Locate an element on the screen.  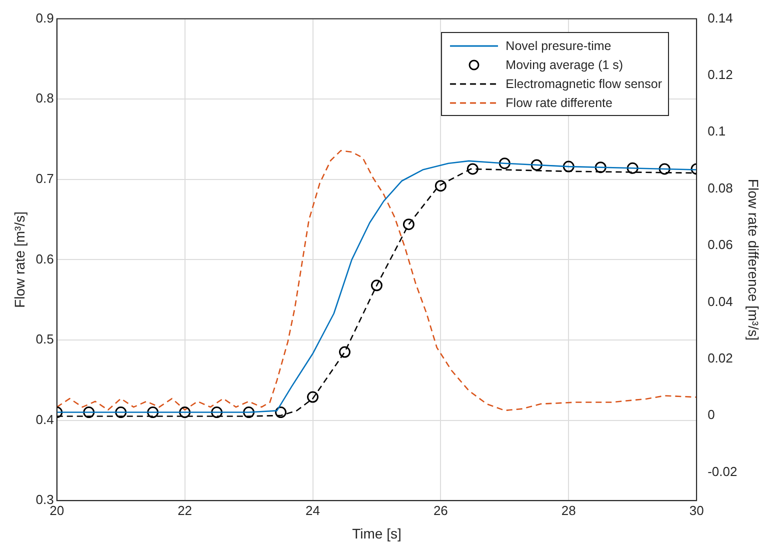
y-tick-label: 0.6 is located at coordinates (45, 258).